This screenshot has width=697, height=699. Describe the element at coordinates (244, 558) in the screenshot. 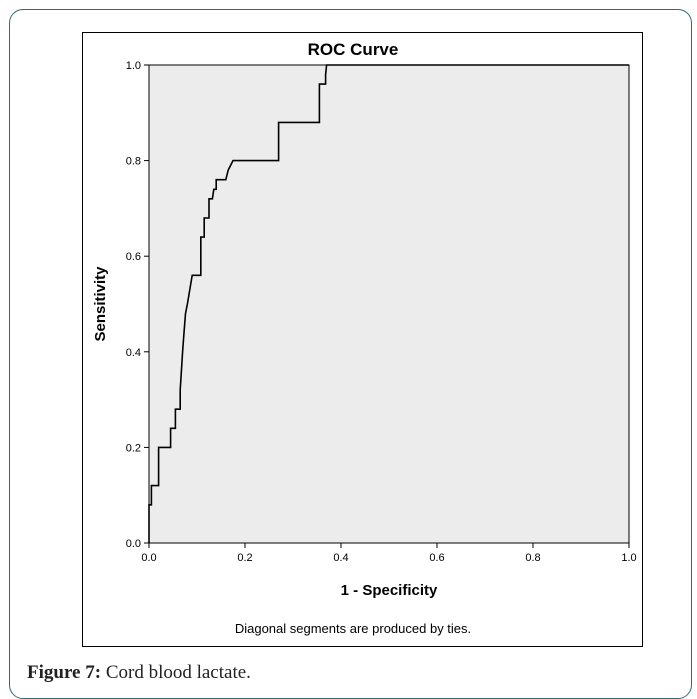

I see `x-tick-label: 0.2` at that location.